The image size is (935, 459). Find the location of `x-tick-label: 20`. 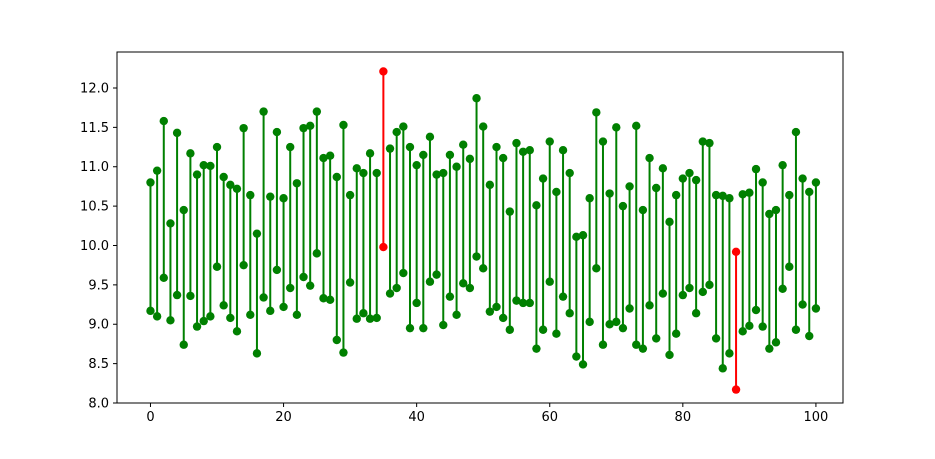

x-tick-label: 20 is located at coordinates (283, 417).